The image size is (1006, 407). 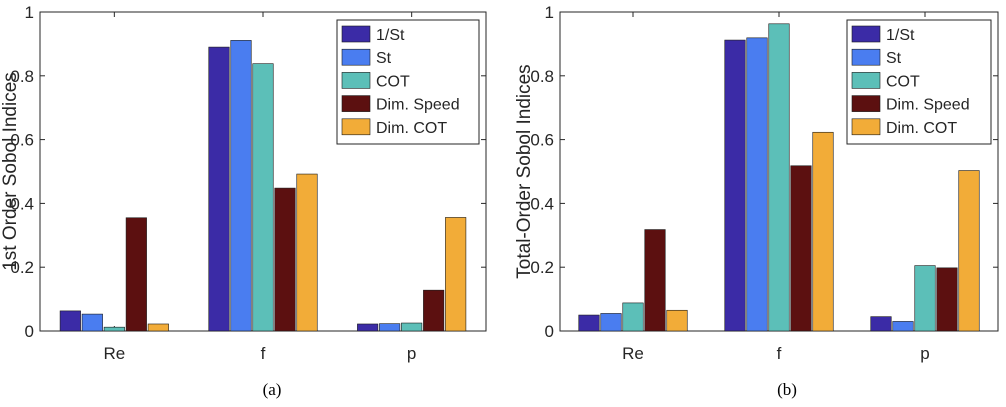 I want to click on figure-caption: (b), so click(x=787, y=389).